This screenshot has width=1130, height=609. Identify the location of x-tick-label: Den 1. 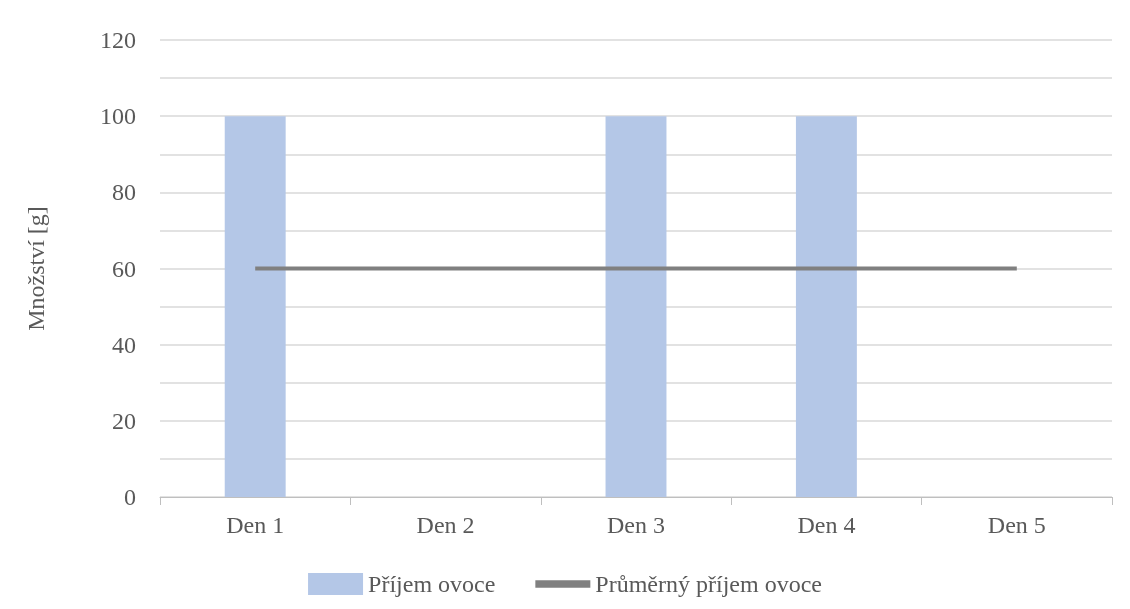
(255, 525).